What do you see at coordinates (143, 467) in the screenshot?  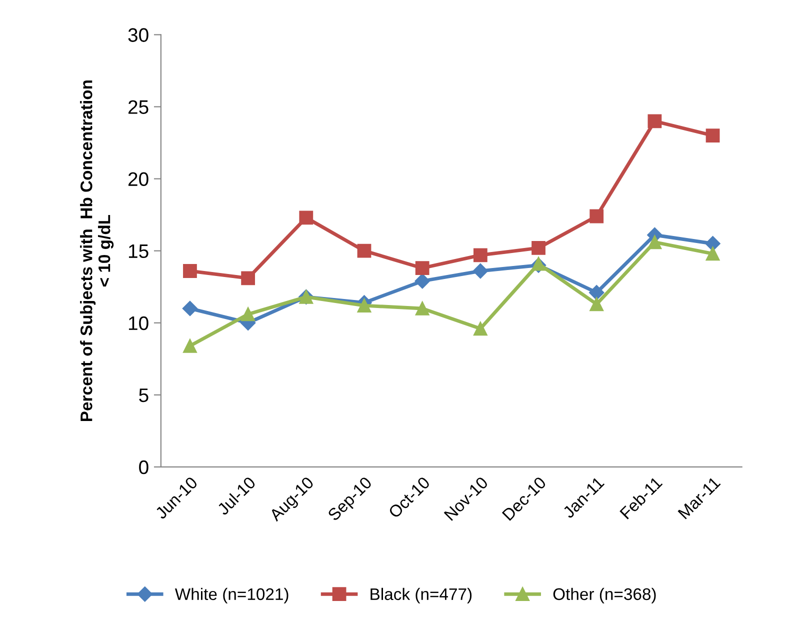 I see `y-tick-label: 0` at bounding box center [143, 467].